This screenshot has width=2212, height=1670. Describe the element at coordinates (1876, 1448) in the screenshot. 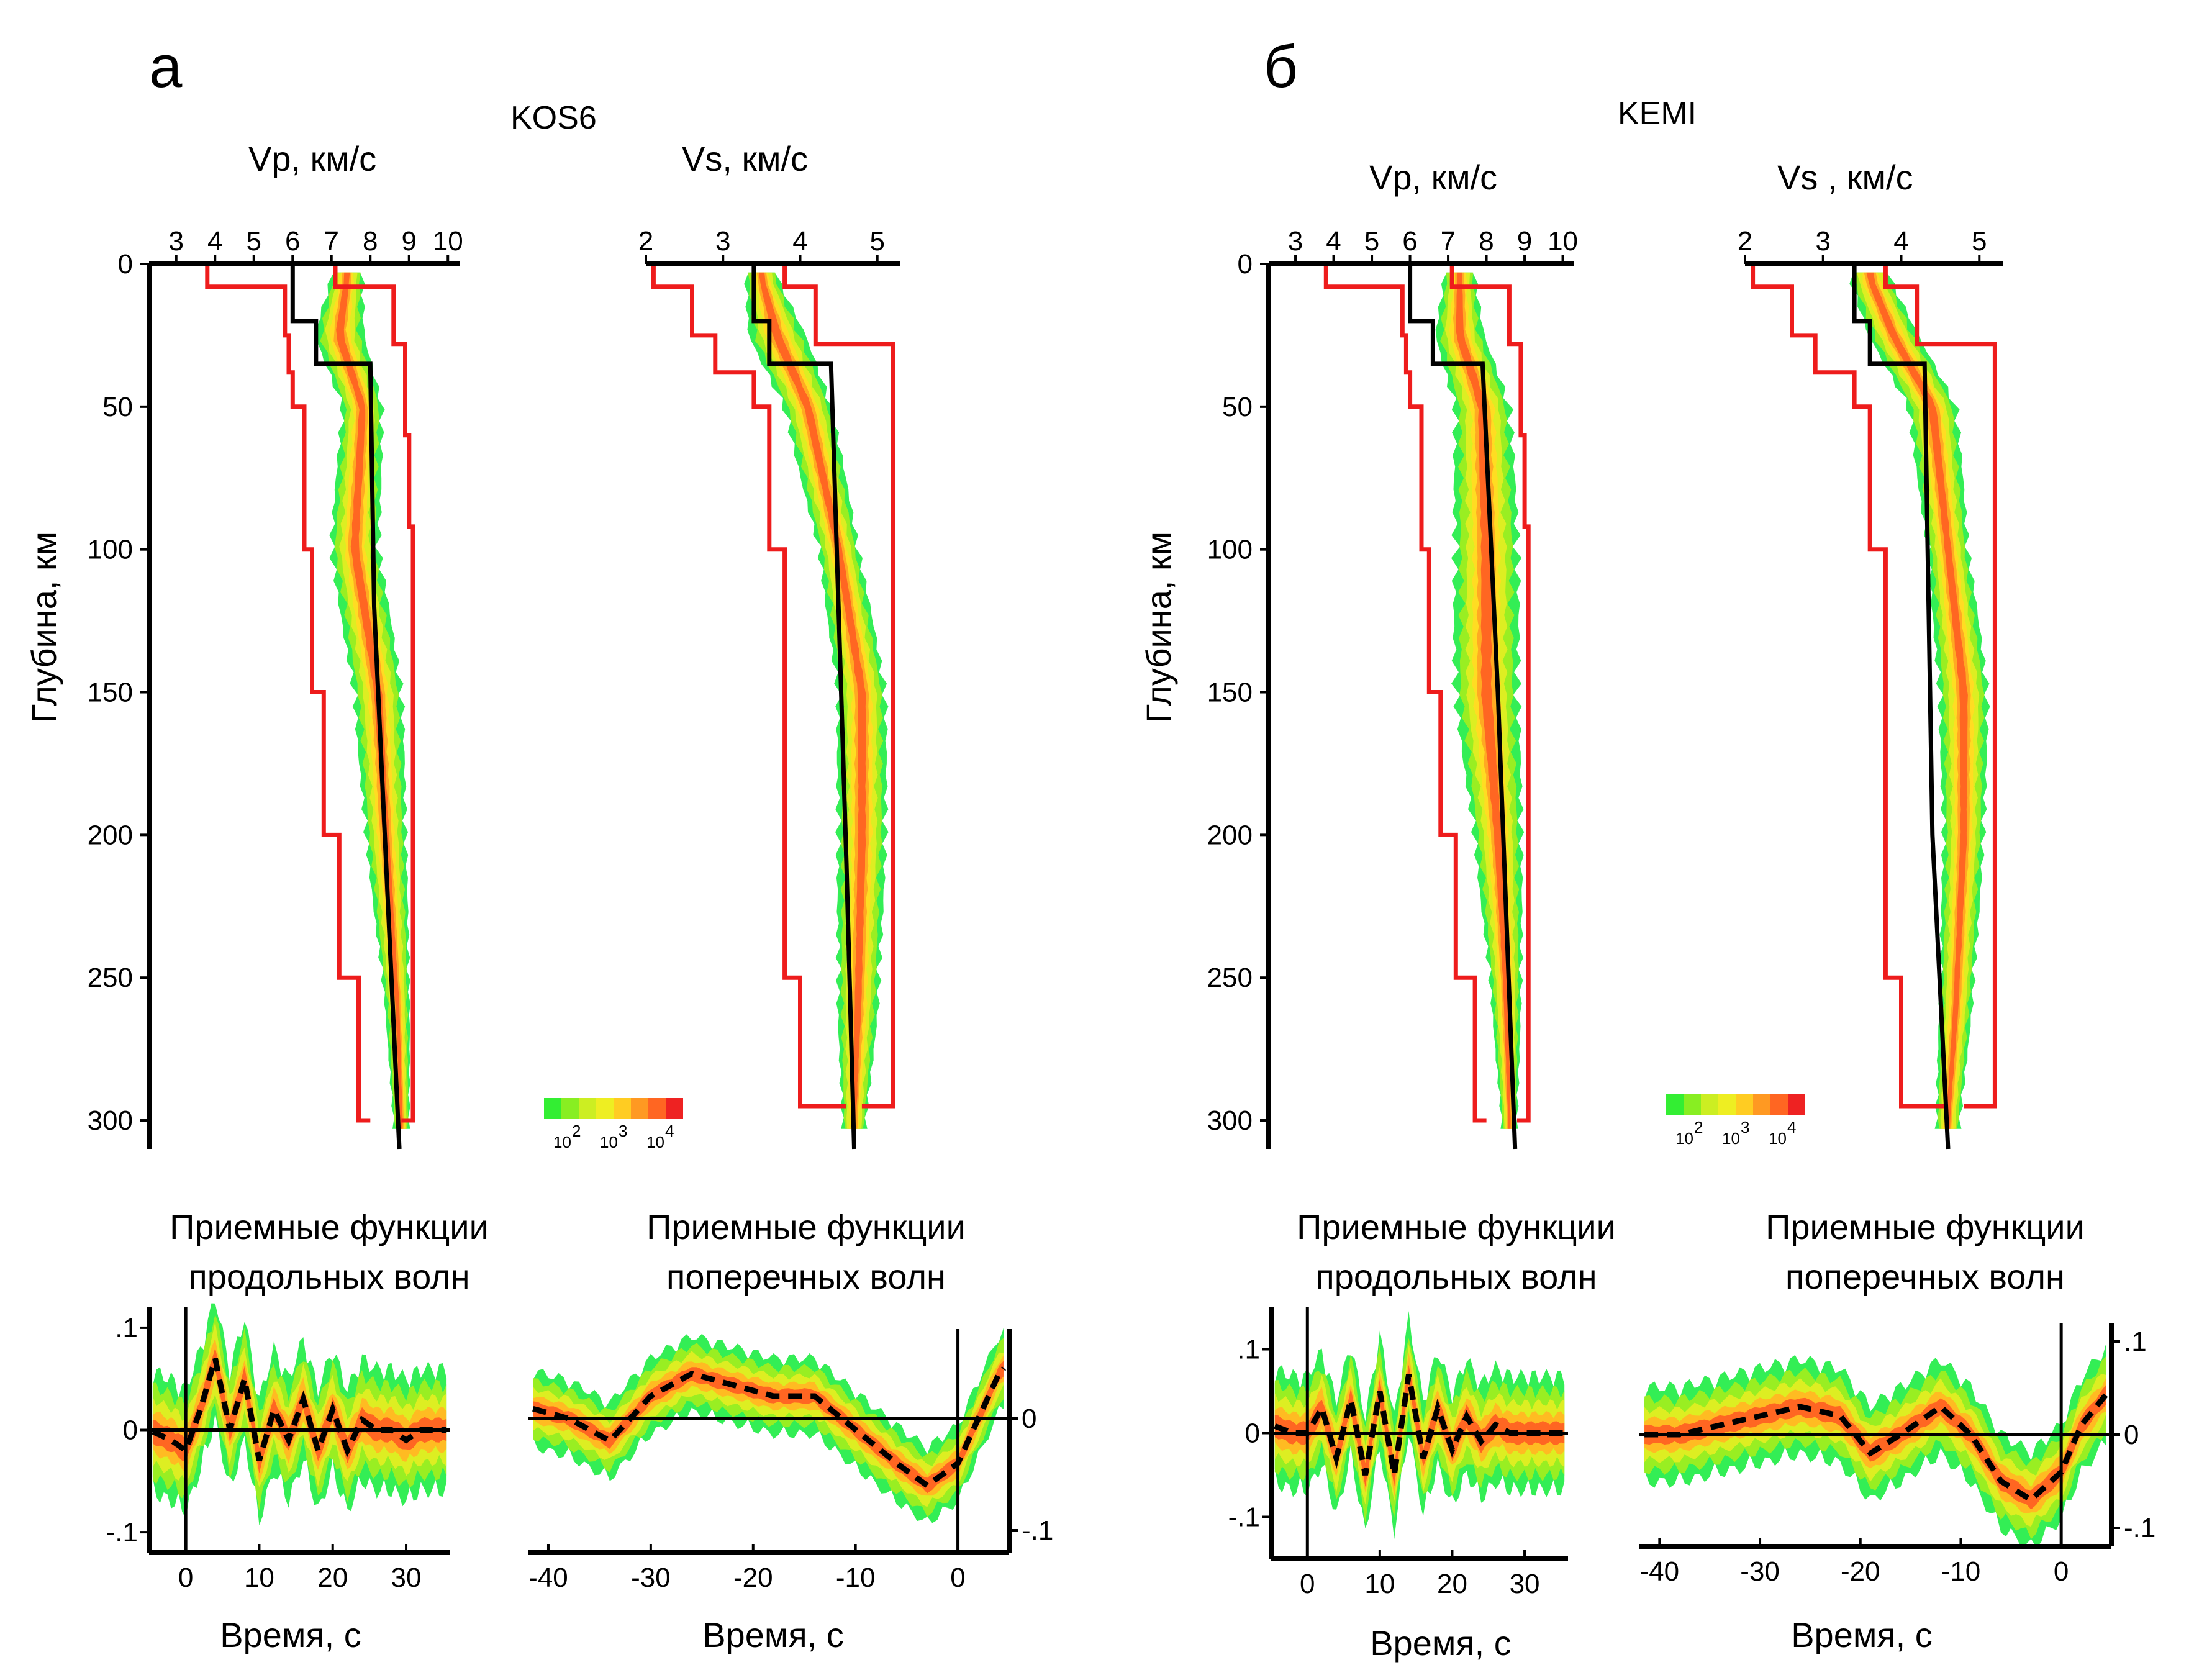

I see `mean-rf-line` at that location.